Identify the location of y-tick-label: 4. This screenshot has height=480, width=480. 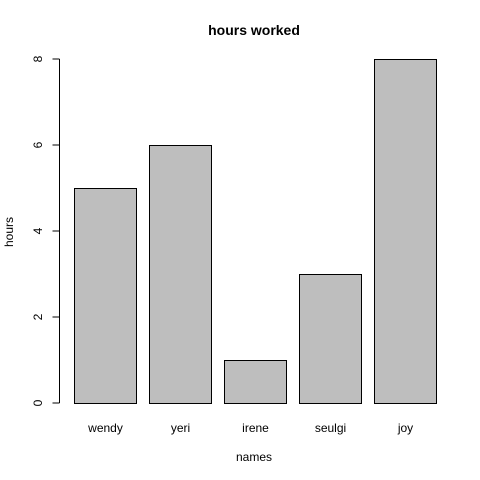
(38, 230).